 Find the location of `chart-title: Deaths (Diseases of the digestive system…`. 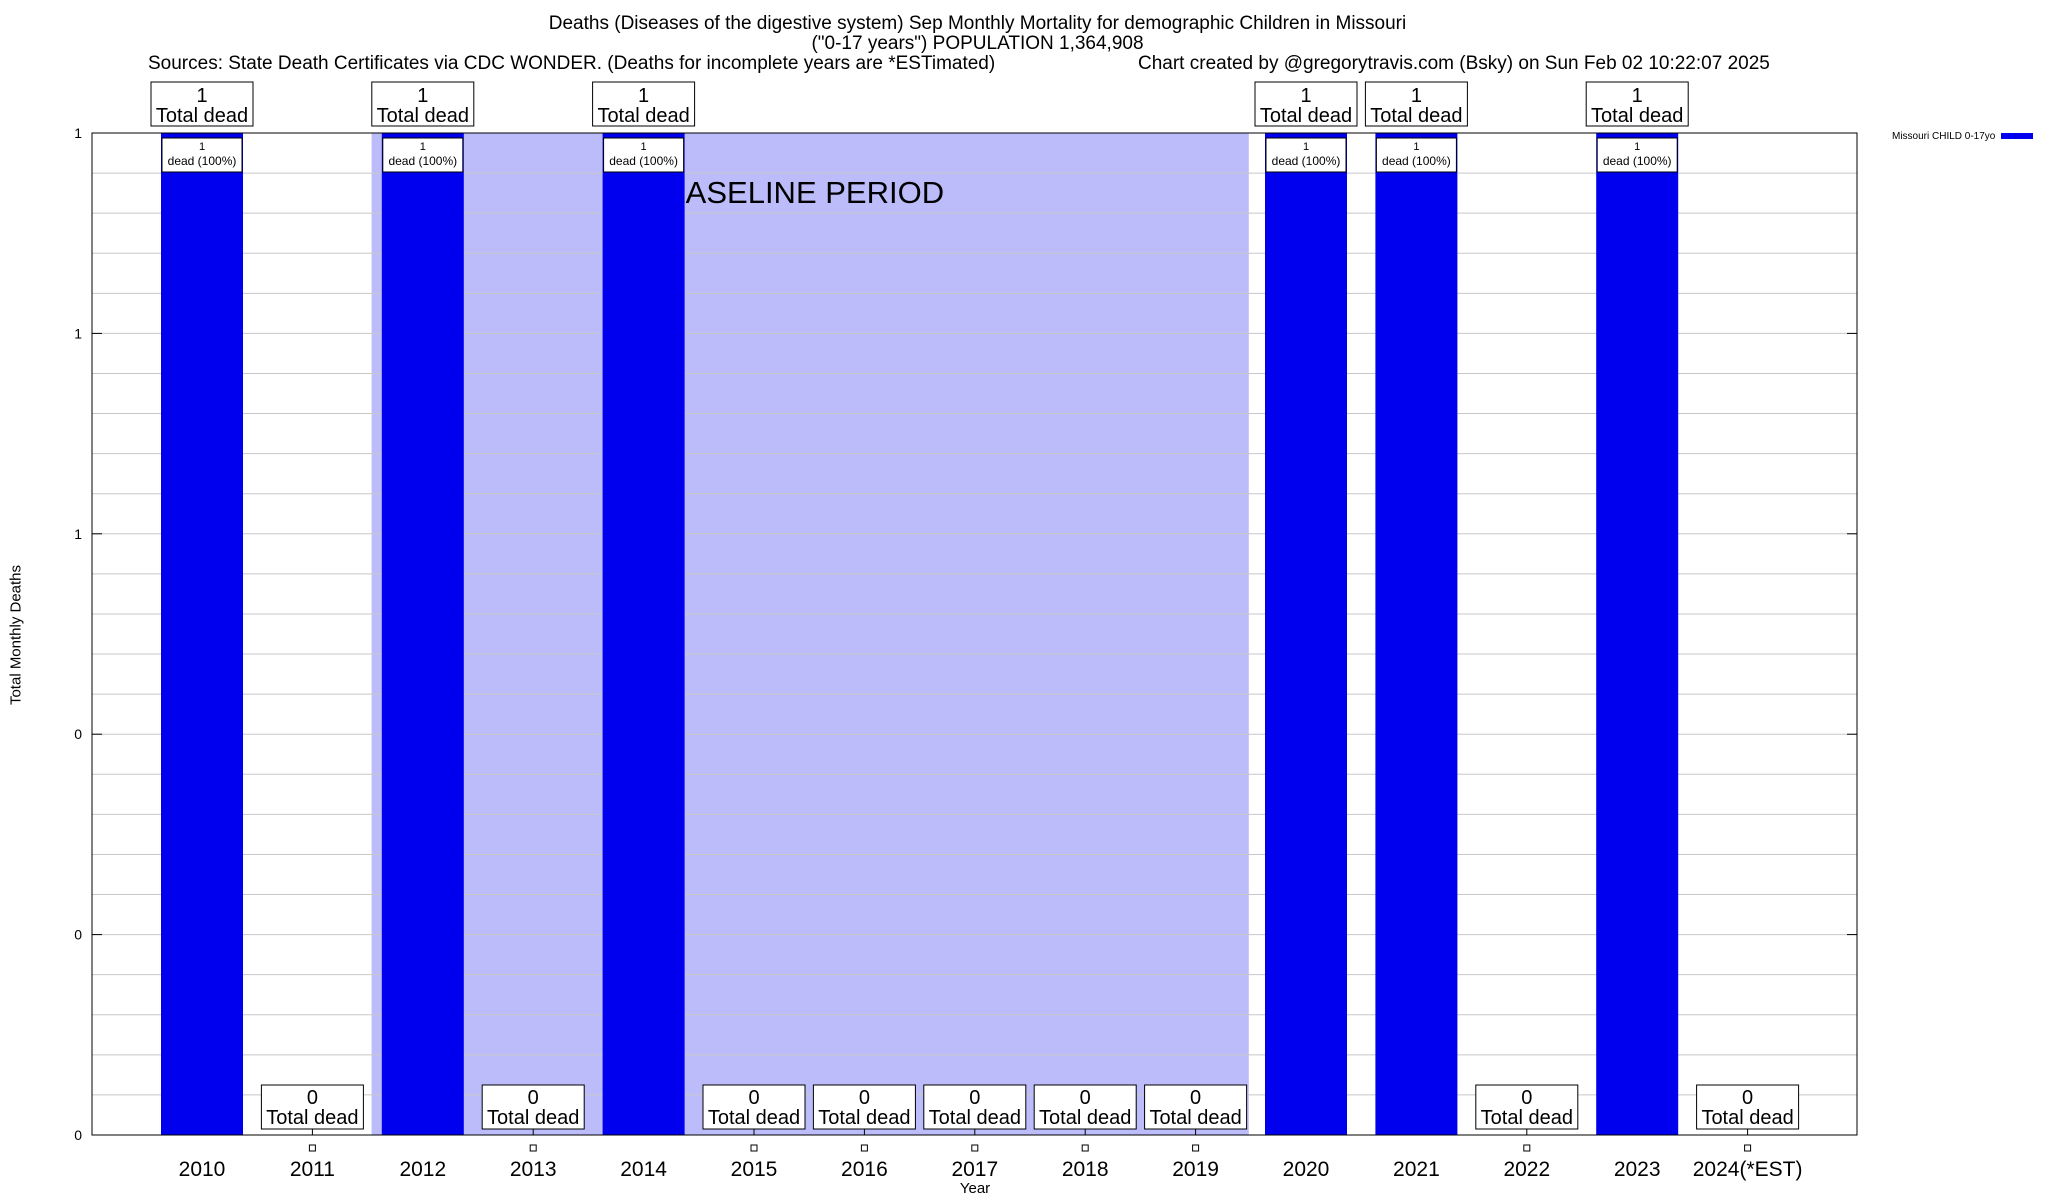

chart-title: Deaths (Diseases of the digestive system… is located at coordinates (977, 23).